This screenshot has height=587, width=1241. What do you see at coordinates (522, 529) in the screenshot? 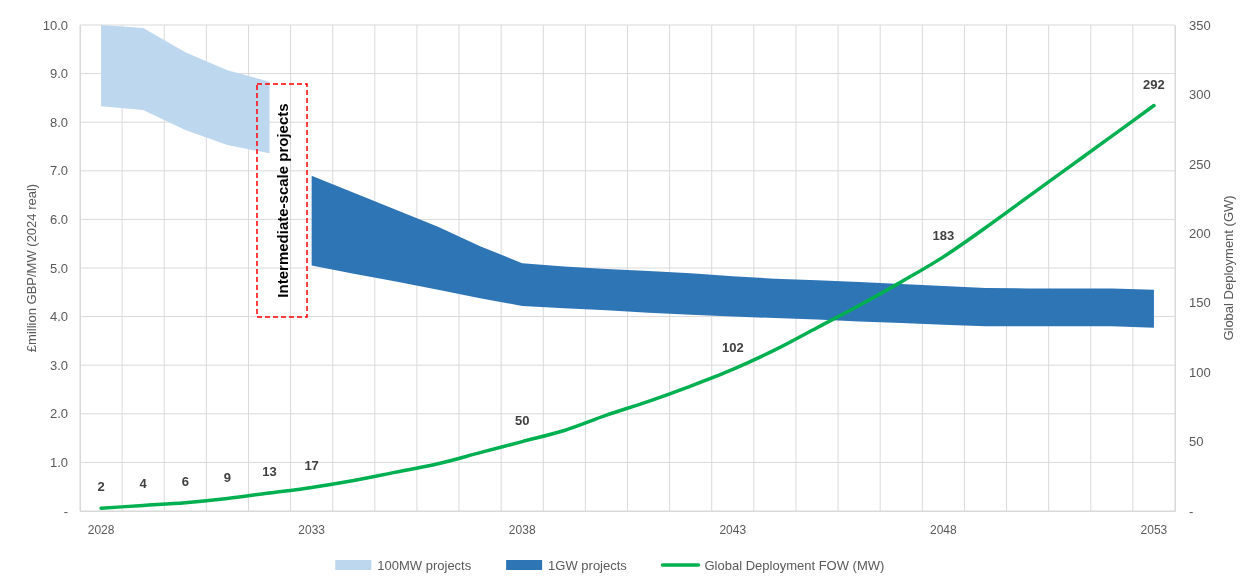
I see `x-tick-label: 2038` at bounding box center [522, 529].